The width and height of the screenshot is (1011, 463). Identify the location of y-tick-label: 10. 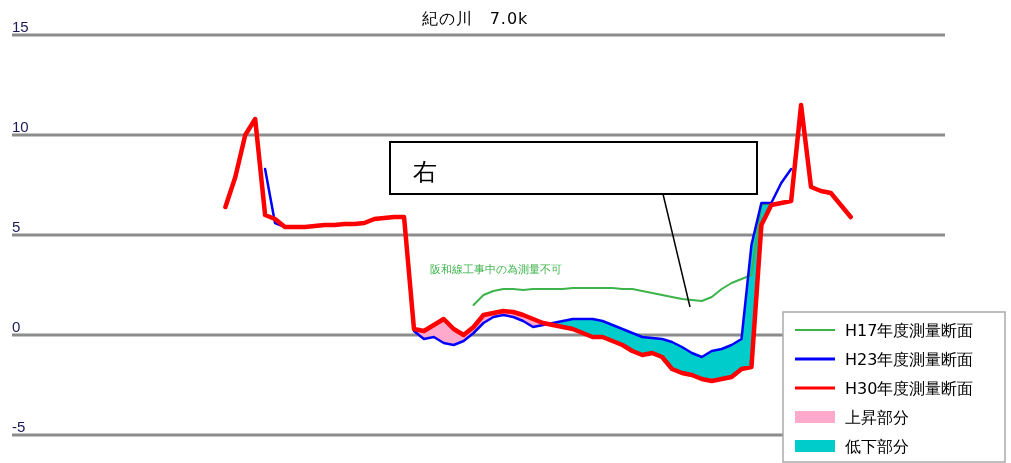
(20, 126).